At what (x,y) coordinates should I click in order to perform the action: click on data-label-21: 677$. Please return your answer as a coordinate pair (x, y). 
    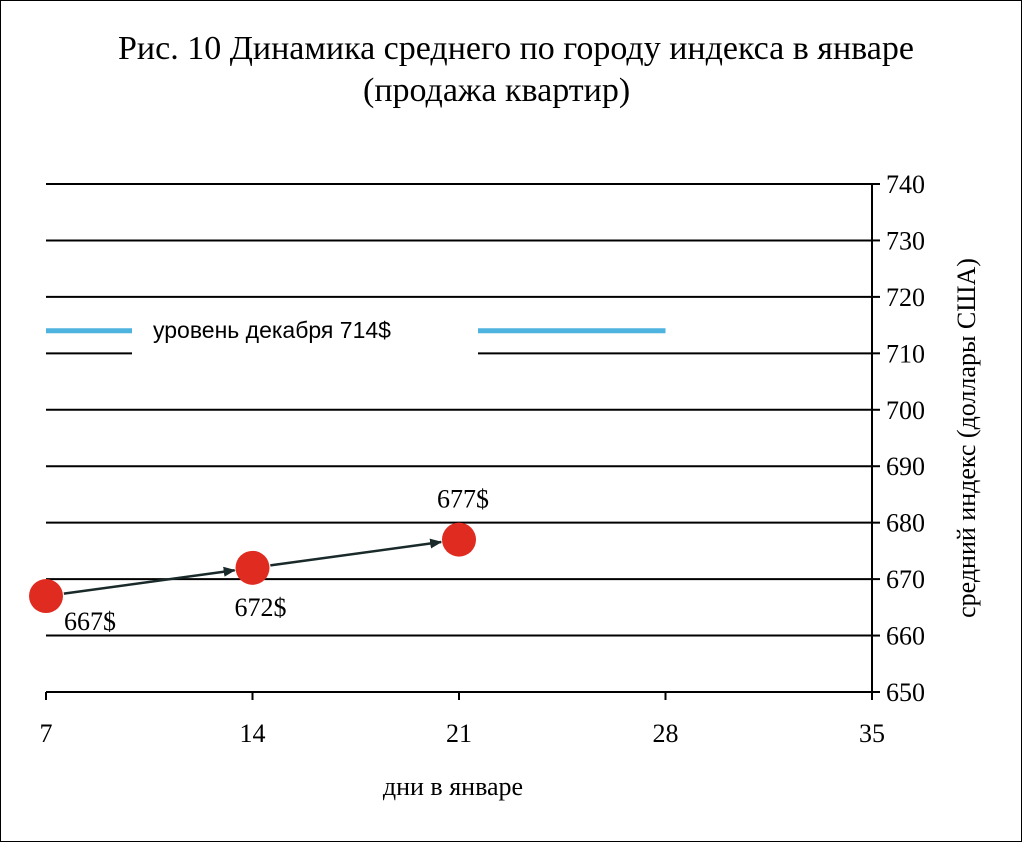
    Looking at the image, I should click on (463, 499).